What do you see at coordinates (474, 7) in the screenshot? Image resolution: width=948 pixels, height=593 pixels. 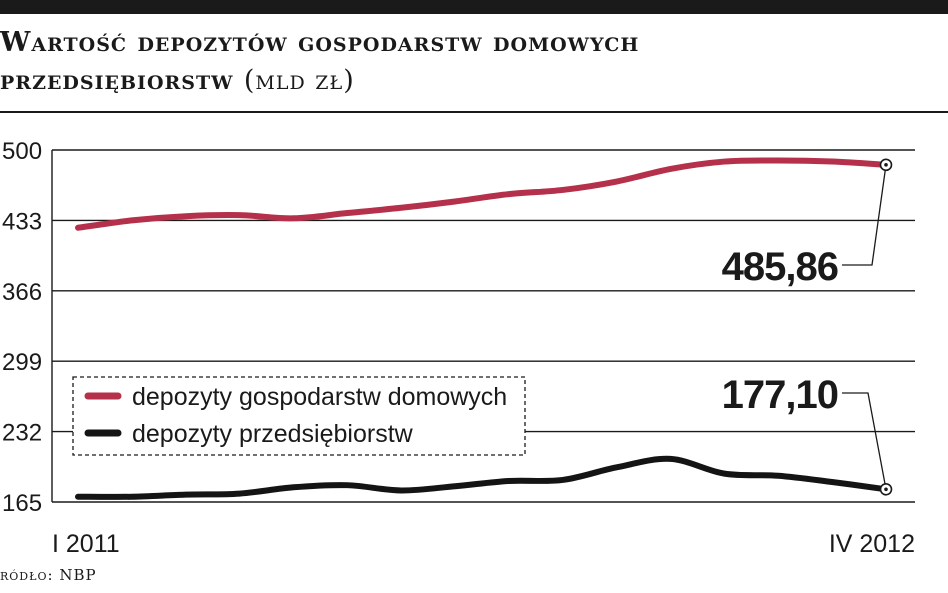 I see `top-black-bar` at bounding box center [474, 7].